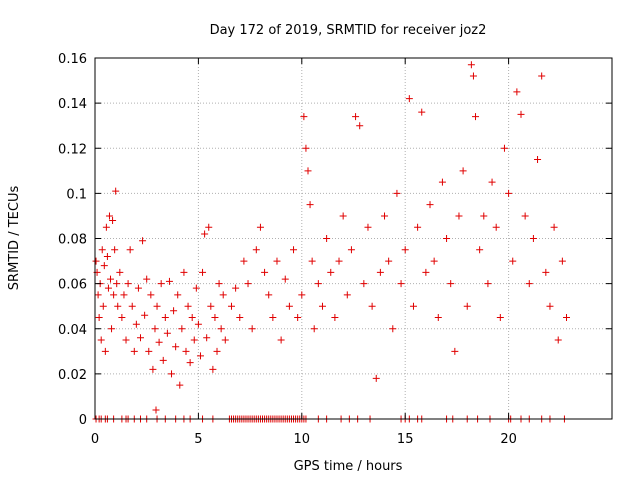 This screenshot has height=480, width=640. I want to click on x-tick-label: 20, so click(508, 439).